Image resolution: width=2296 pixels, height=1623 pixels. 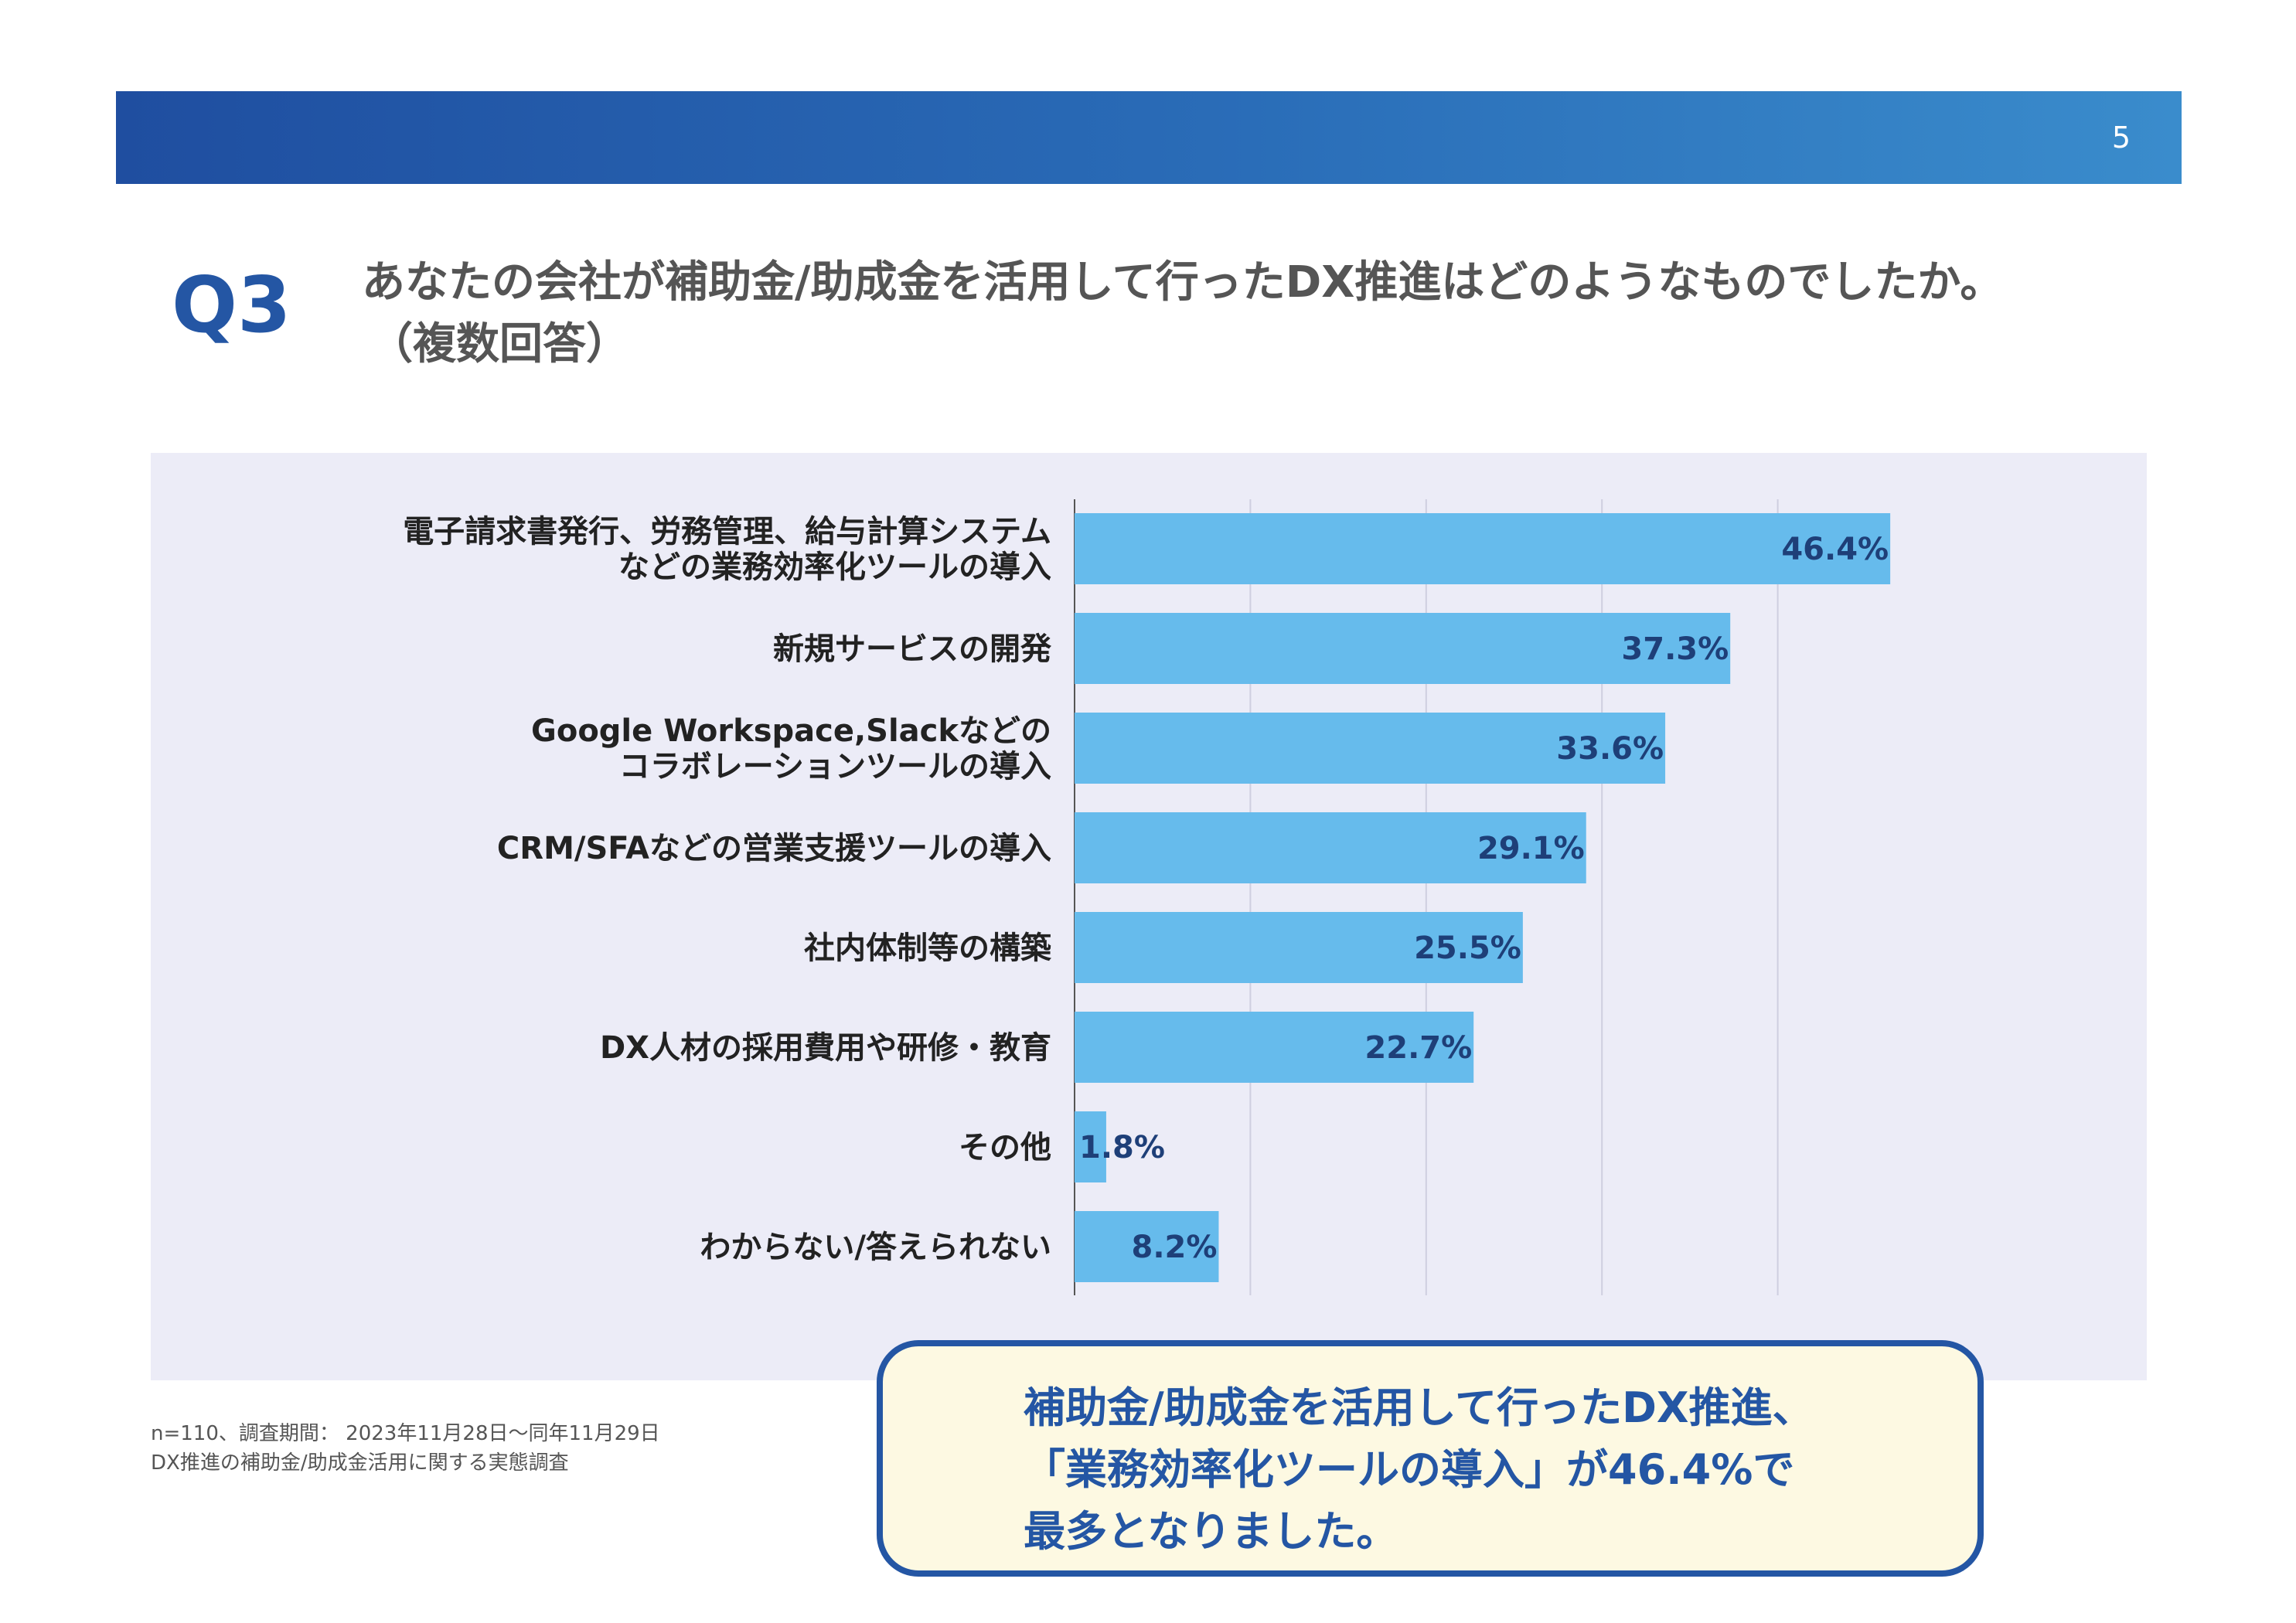 I want to click on footnote-survey-name: DX推進の補助金/助成金活用に関する実態調査, so click(x=360, y=1463).